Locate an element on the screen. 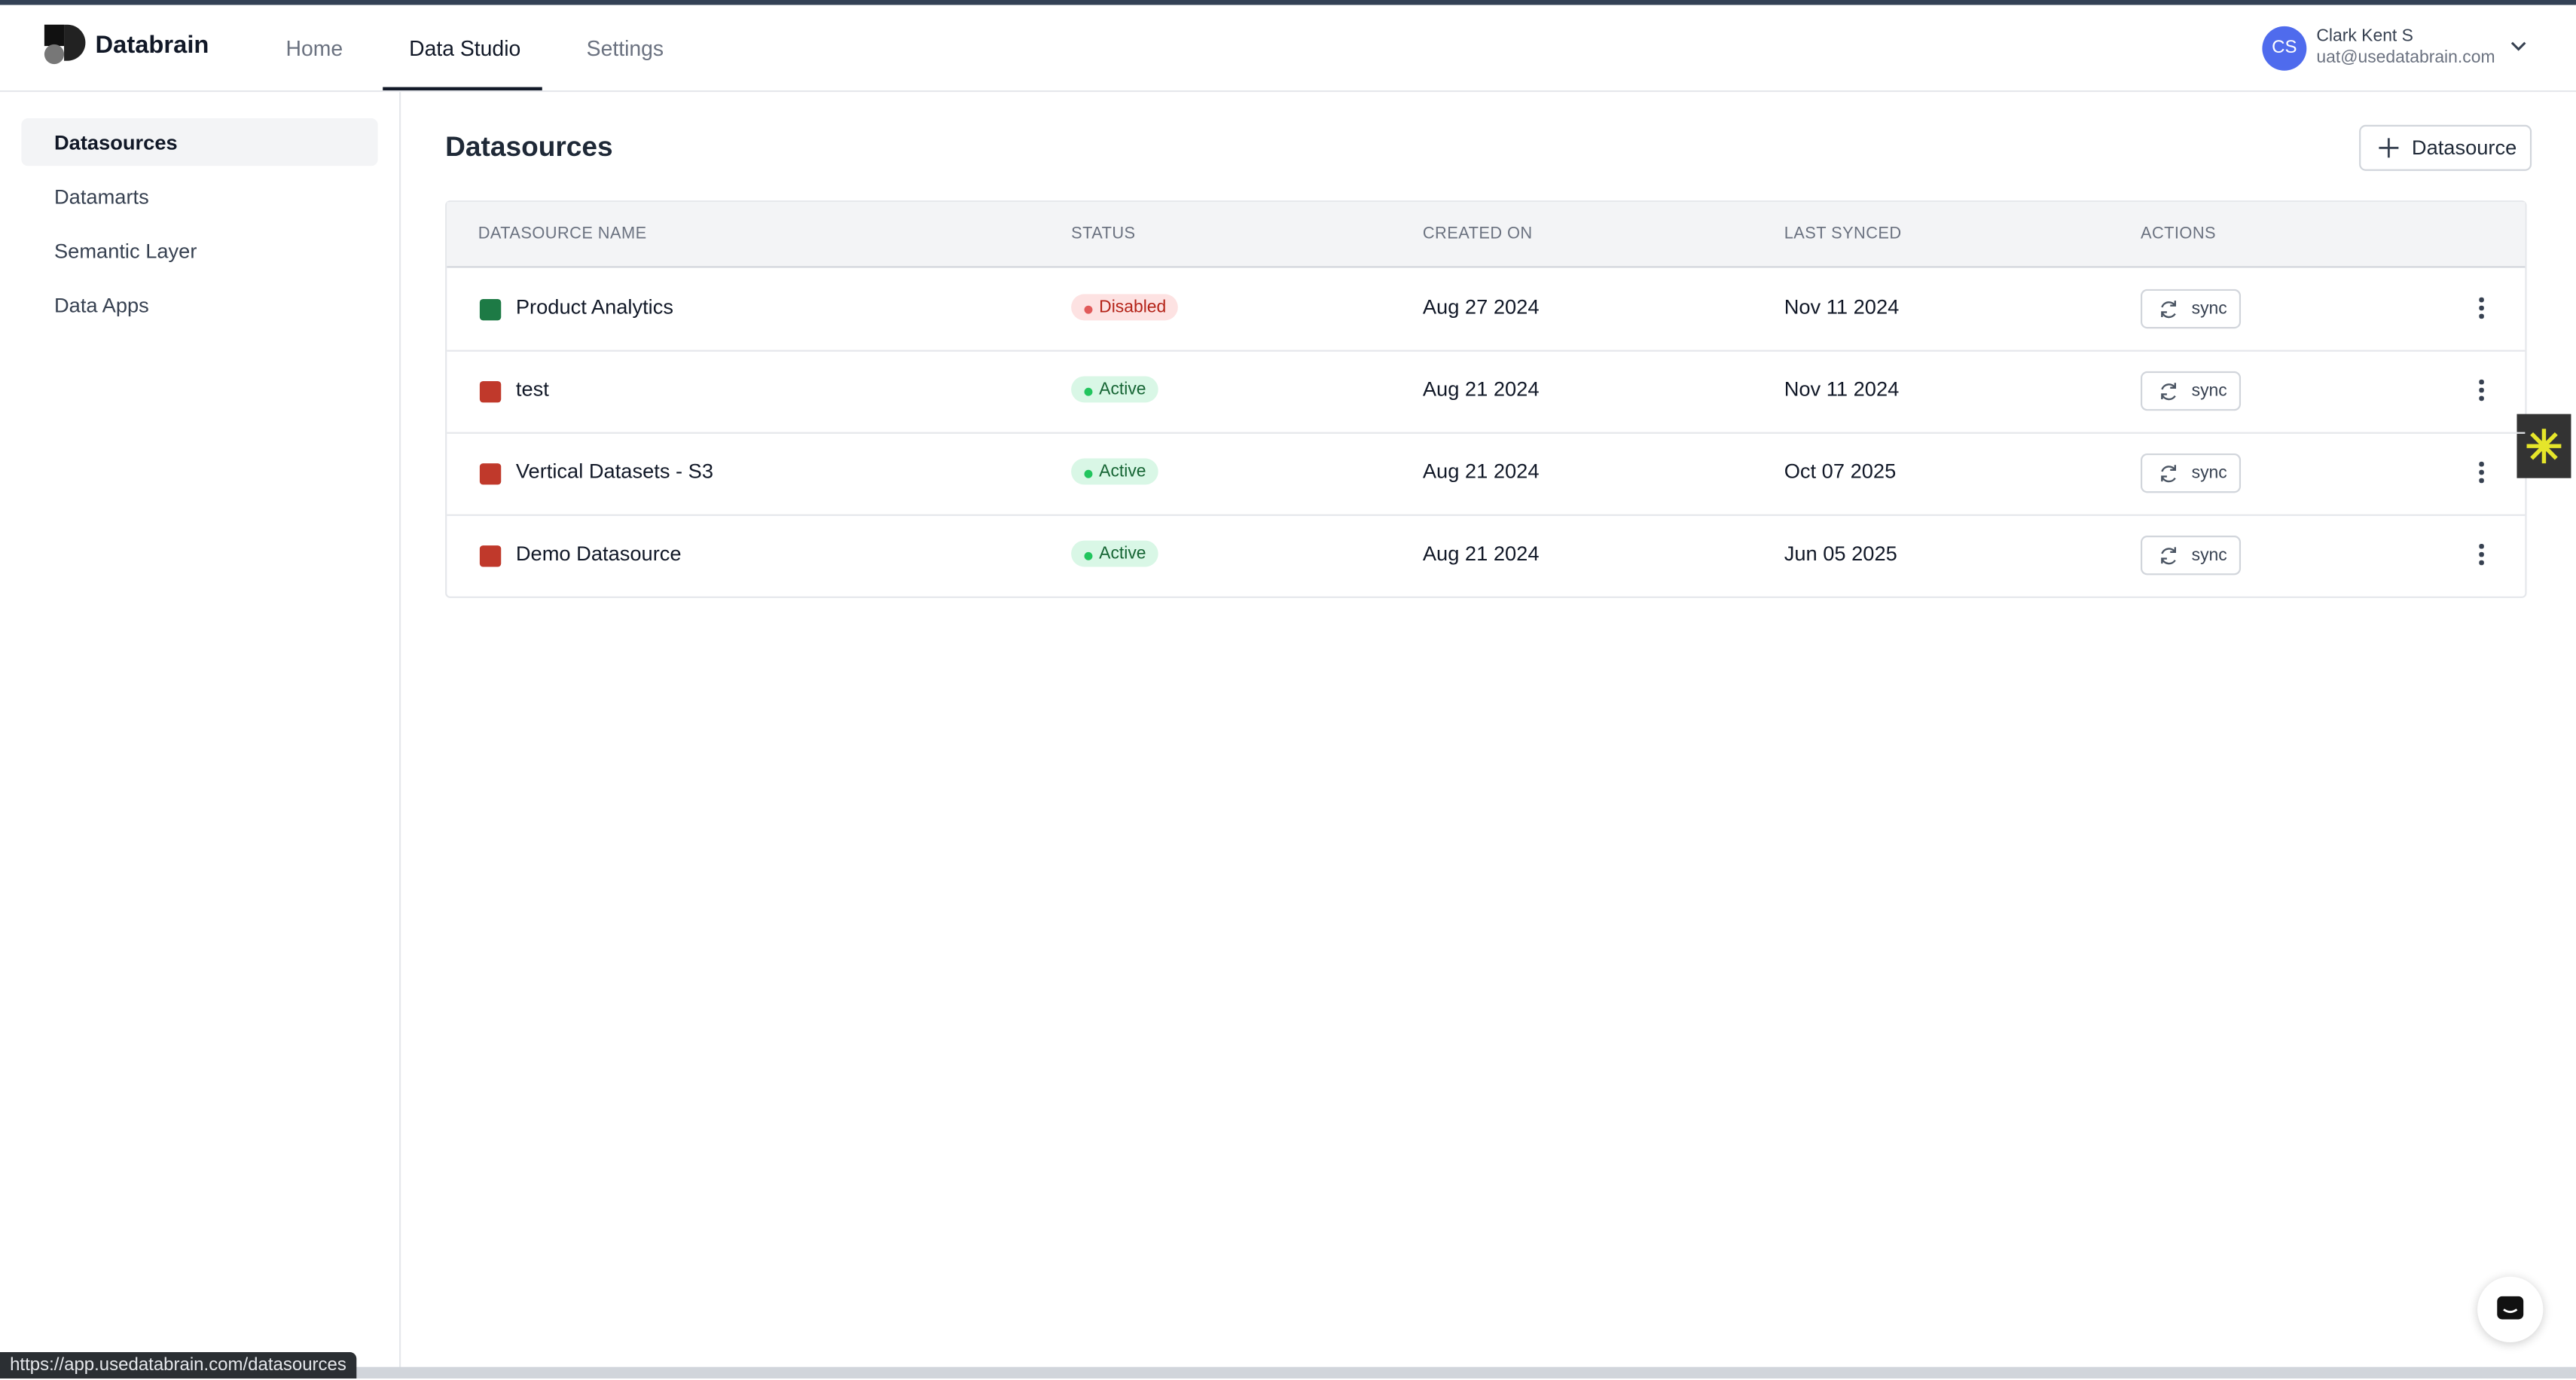 The image size is (2576, 1380). column-header: STATUS is located at coordinates (1103, 233).